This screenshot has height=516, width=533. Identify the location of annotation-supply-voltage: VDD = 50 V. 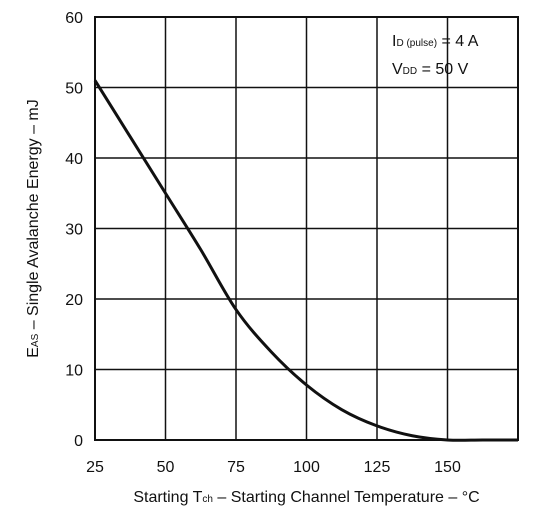
(430, 69).